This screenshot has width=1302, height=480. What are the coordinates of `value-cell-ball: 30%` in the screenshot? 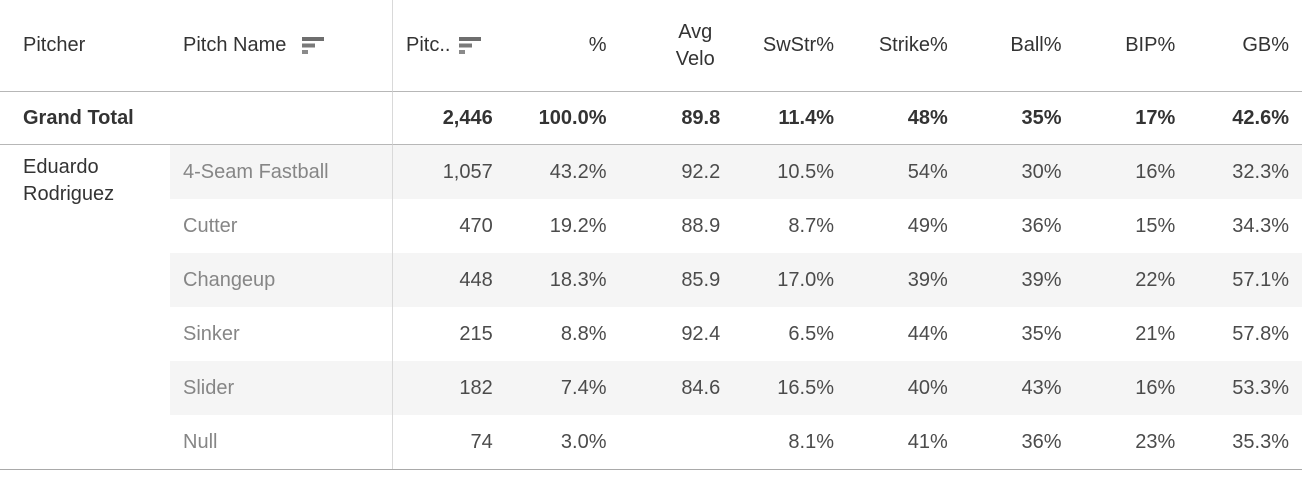 It's located at (1017, 172).